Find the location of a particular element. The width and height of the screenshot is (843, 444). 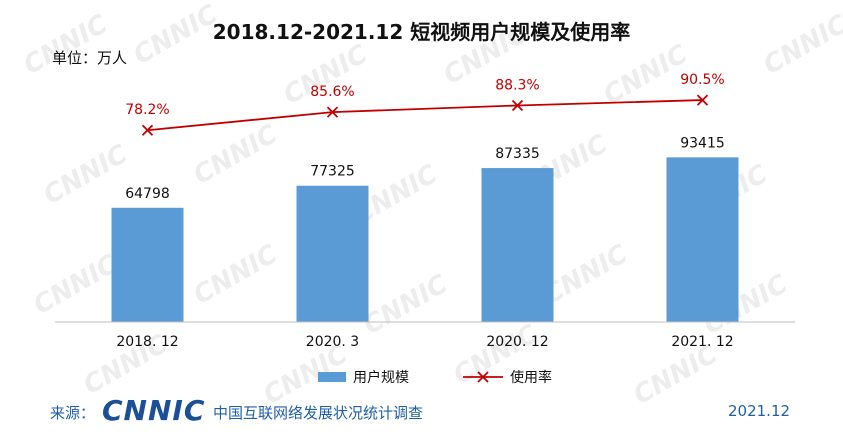

source-date: 2021.12 is located at coordinates (759, 411).